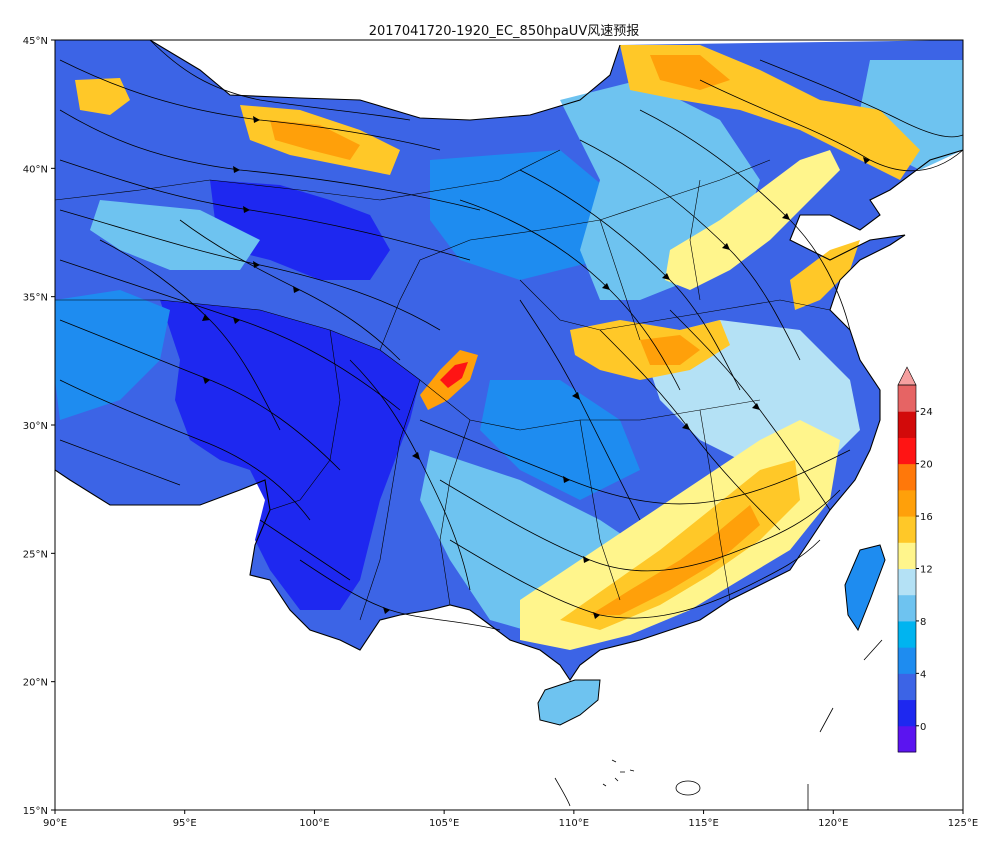  What do you see at coordinates (865, 588) in the screenshot?
I see `taiwan-island` at bounding box center [865, 588].